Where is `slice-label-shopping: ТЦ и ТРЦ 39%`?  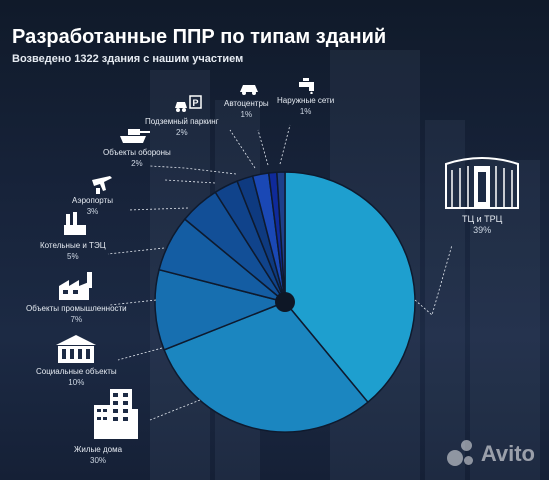 slice-label-shopping: ТЦ и ТРЦ 39% is located at coordinates (482, 224).